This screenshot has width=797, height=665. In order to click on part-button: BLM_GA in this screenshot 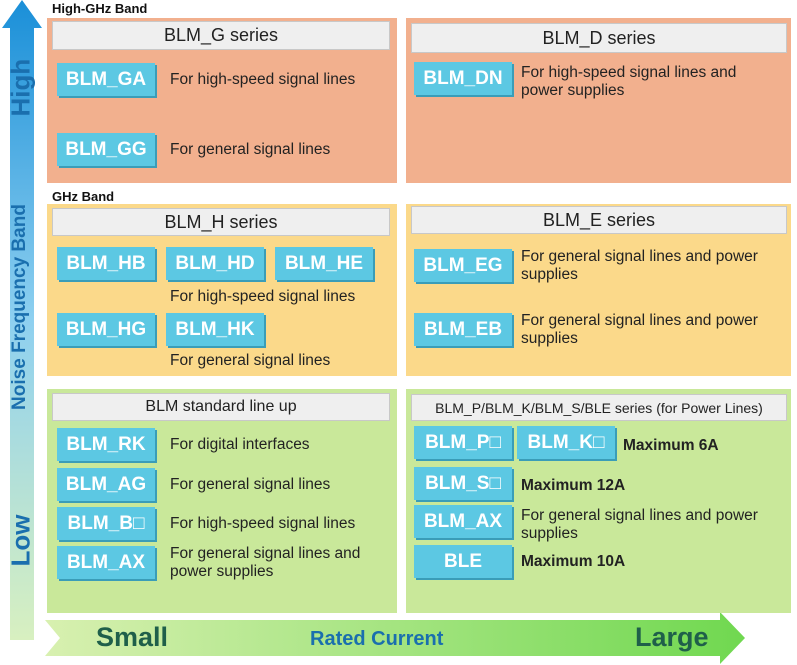, I will do `click(106, 79)`.